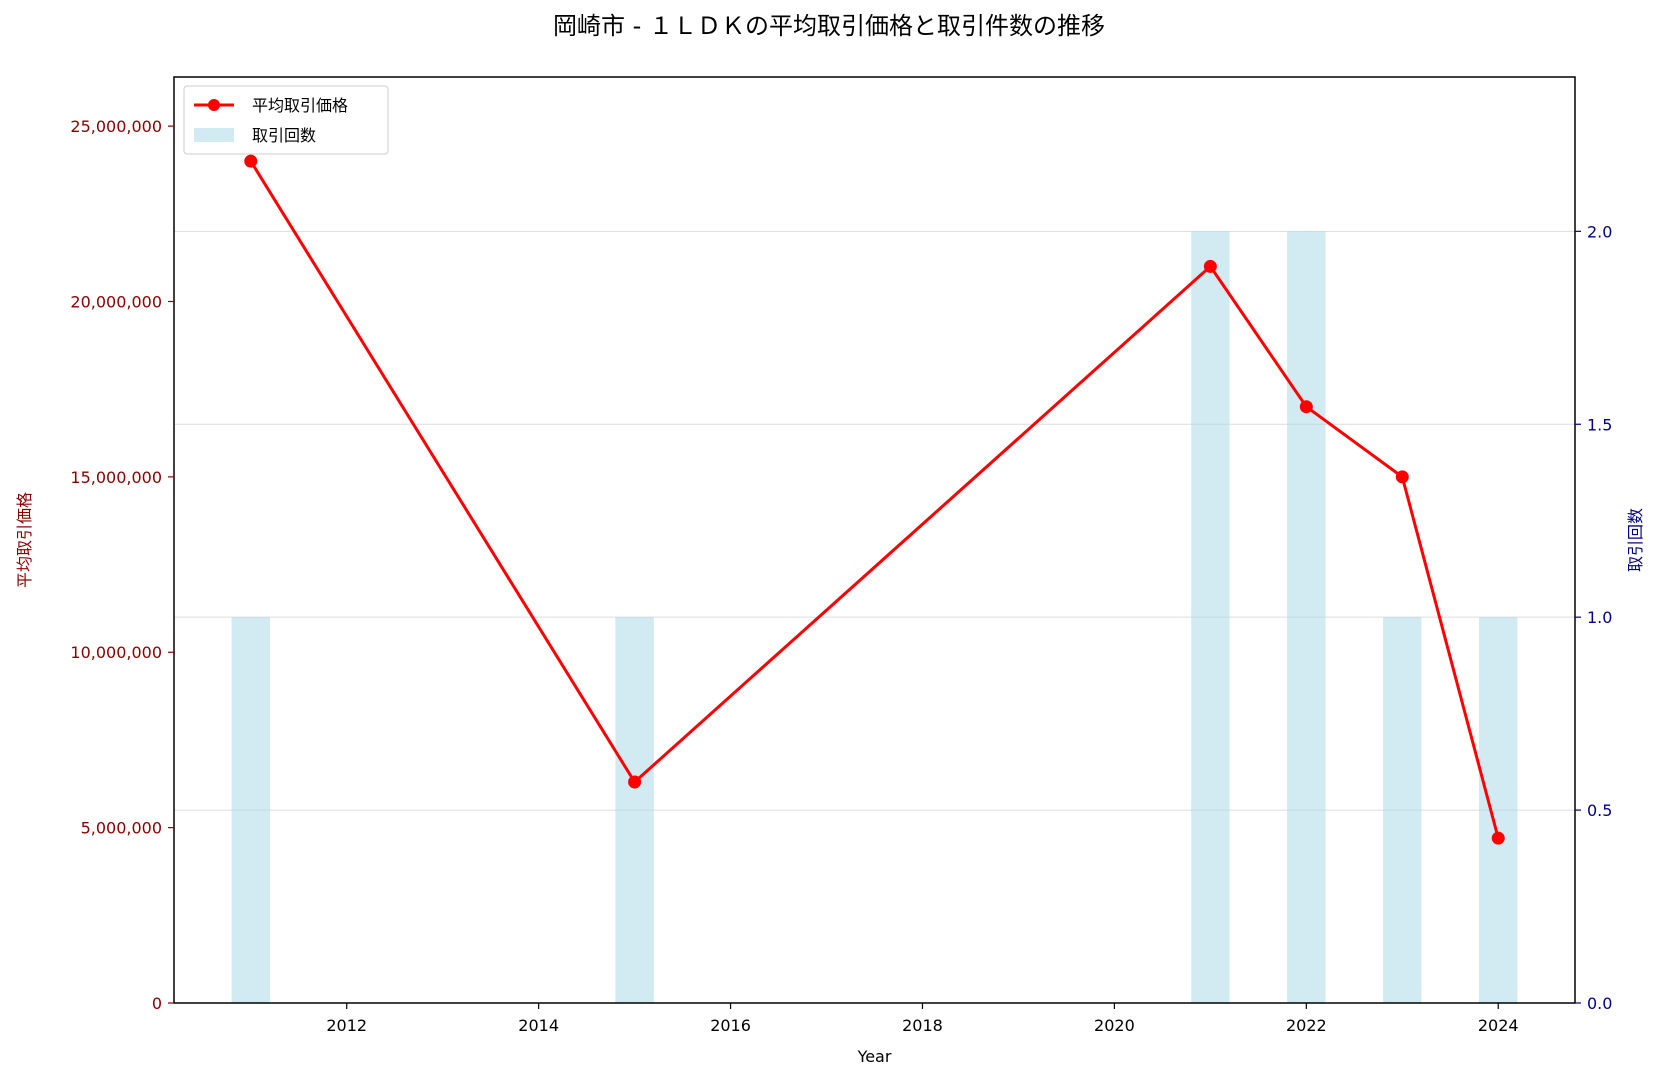  I want to click on x-tick-label: 2024, so click(1498, 1025).